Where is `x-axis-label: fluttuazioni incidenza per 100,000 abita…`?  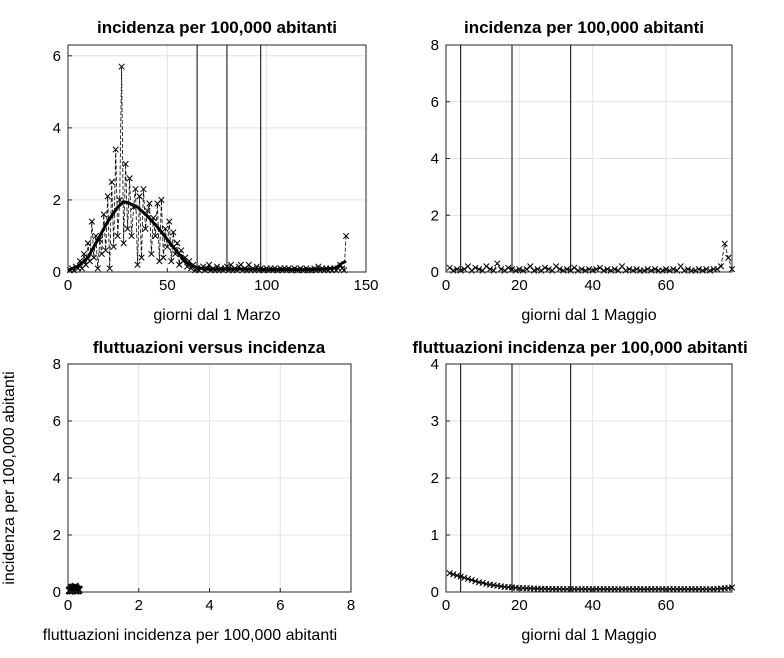
x-axis-label: fluttuazioni incidenza per 100,000 abita… is located at coordinates (190, 635).